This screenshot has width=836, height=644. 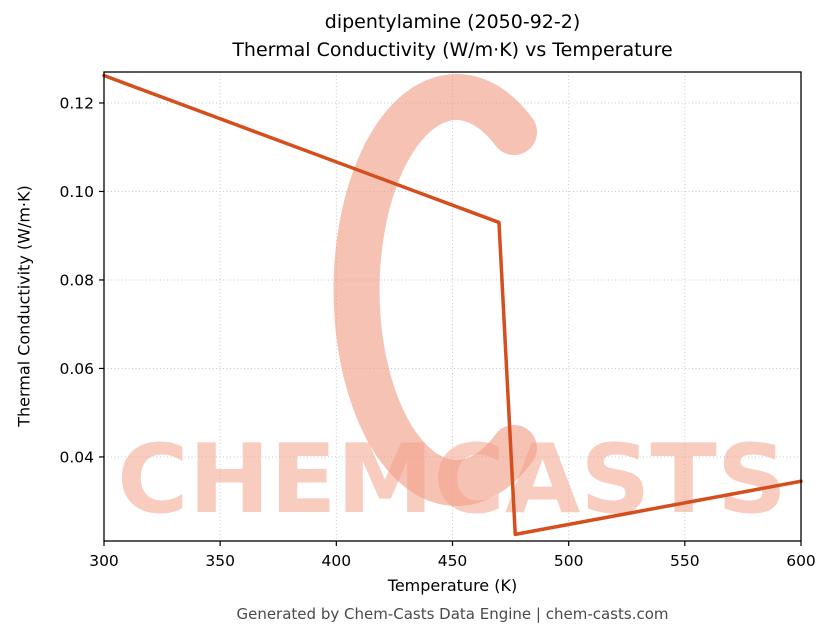 What do you see at coordinates (453, 561) in the screenshot?
I see `x-tick-label: 450` at bounding box center [453, 561].